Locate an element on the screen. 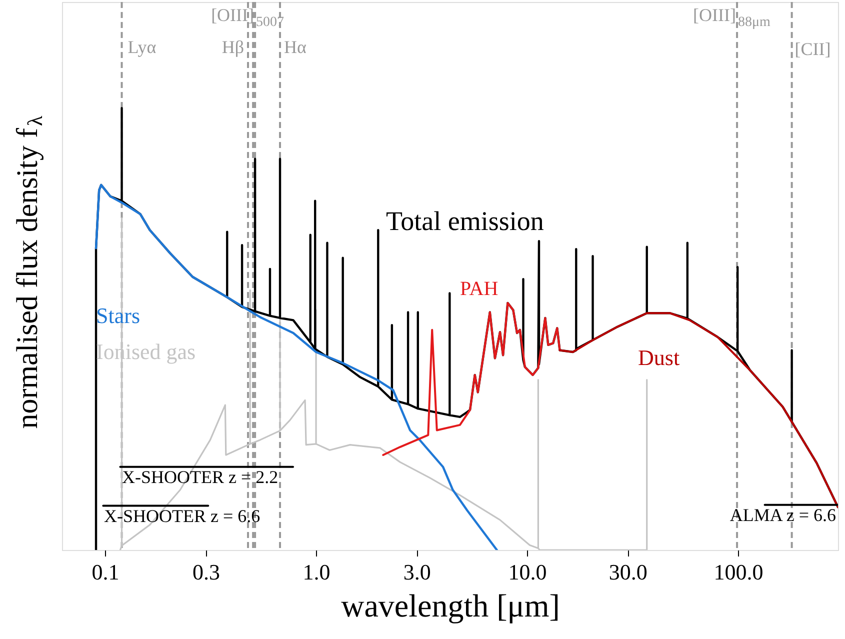 Image resolution: width=845 pixels, height=639 pixels. x-tick-label: 1.0 is located at coordinates (316, 572).